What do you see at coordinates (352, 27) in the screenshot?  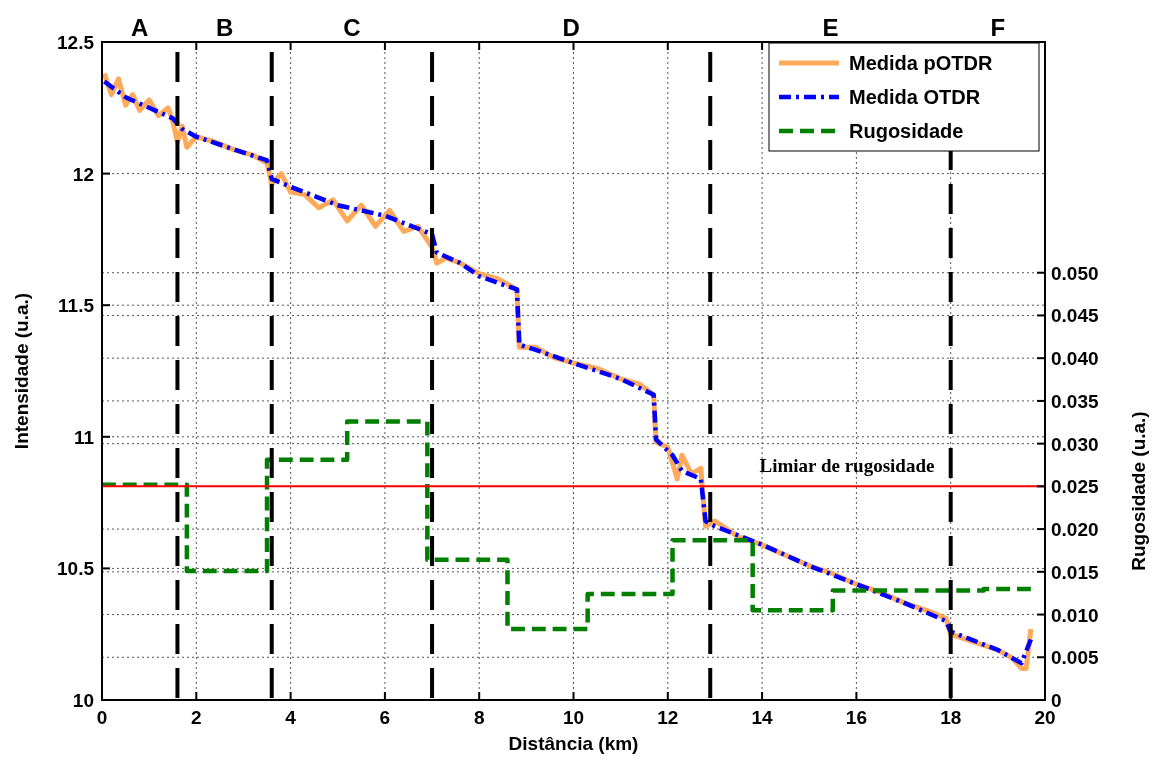 I see `text: C` at bounding box center [352, 27].